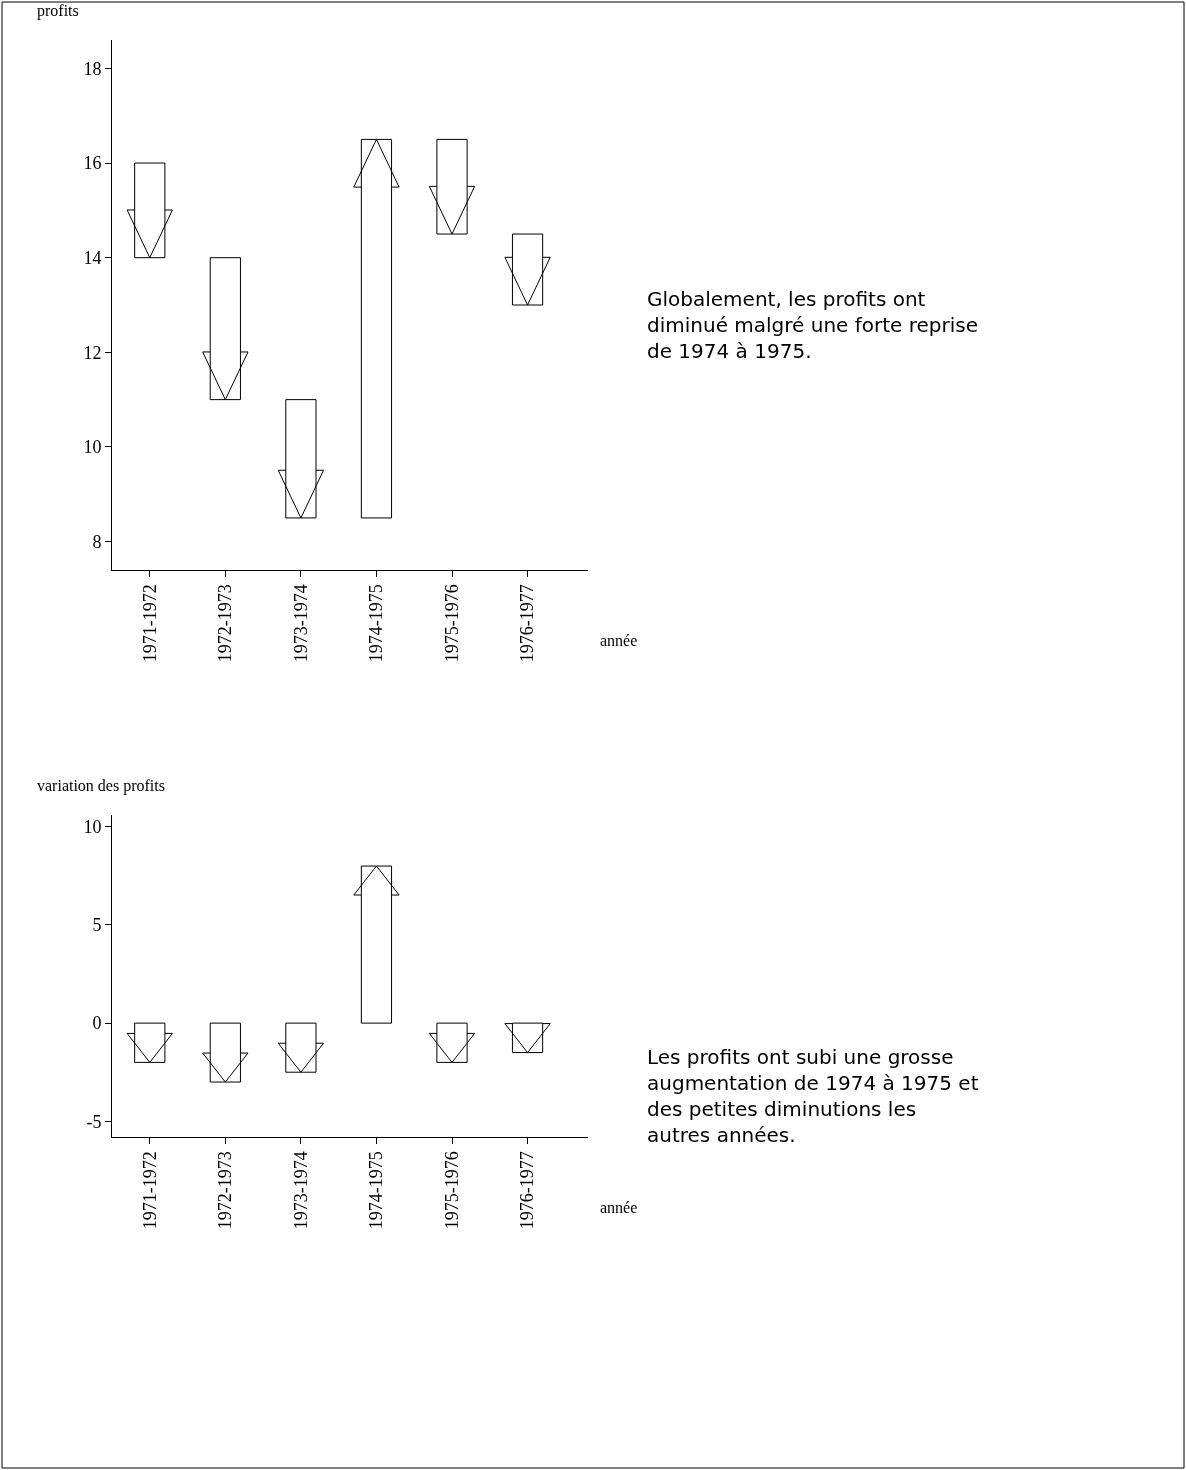  What do you see at coordinates (92, 352) in the screenshot?
I see `y-tick-label: 12` at bounding box center [92, 352].